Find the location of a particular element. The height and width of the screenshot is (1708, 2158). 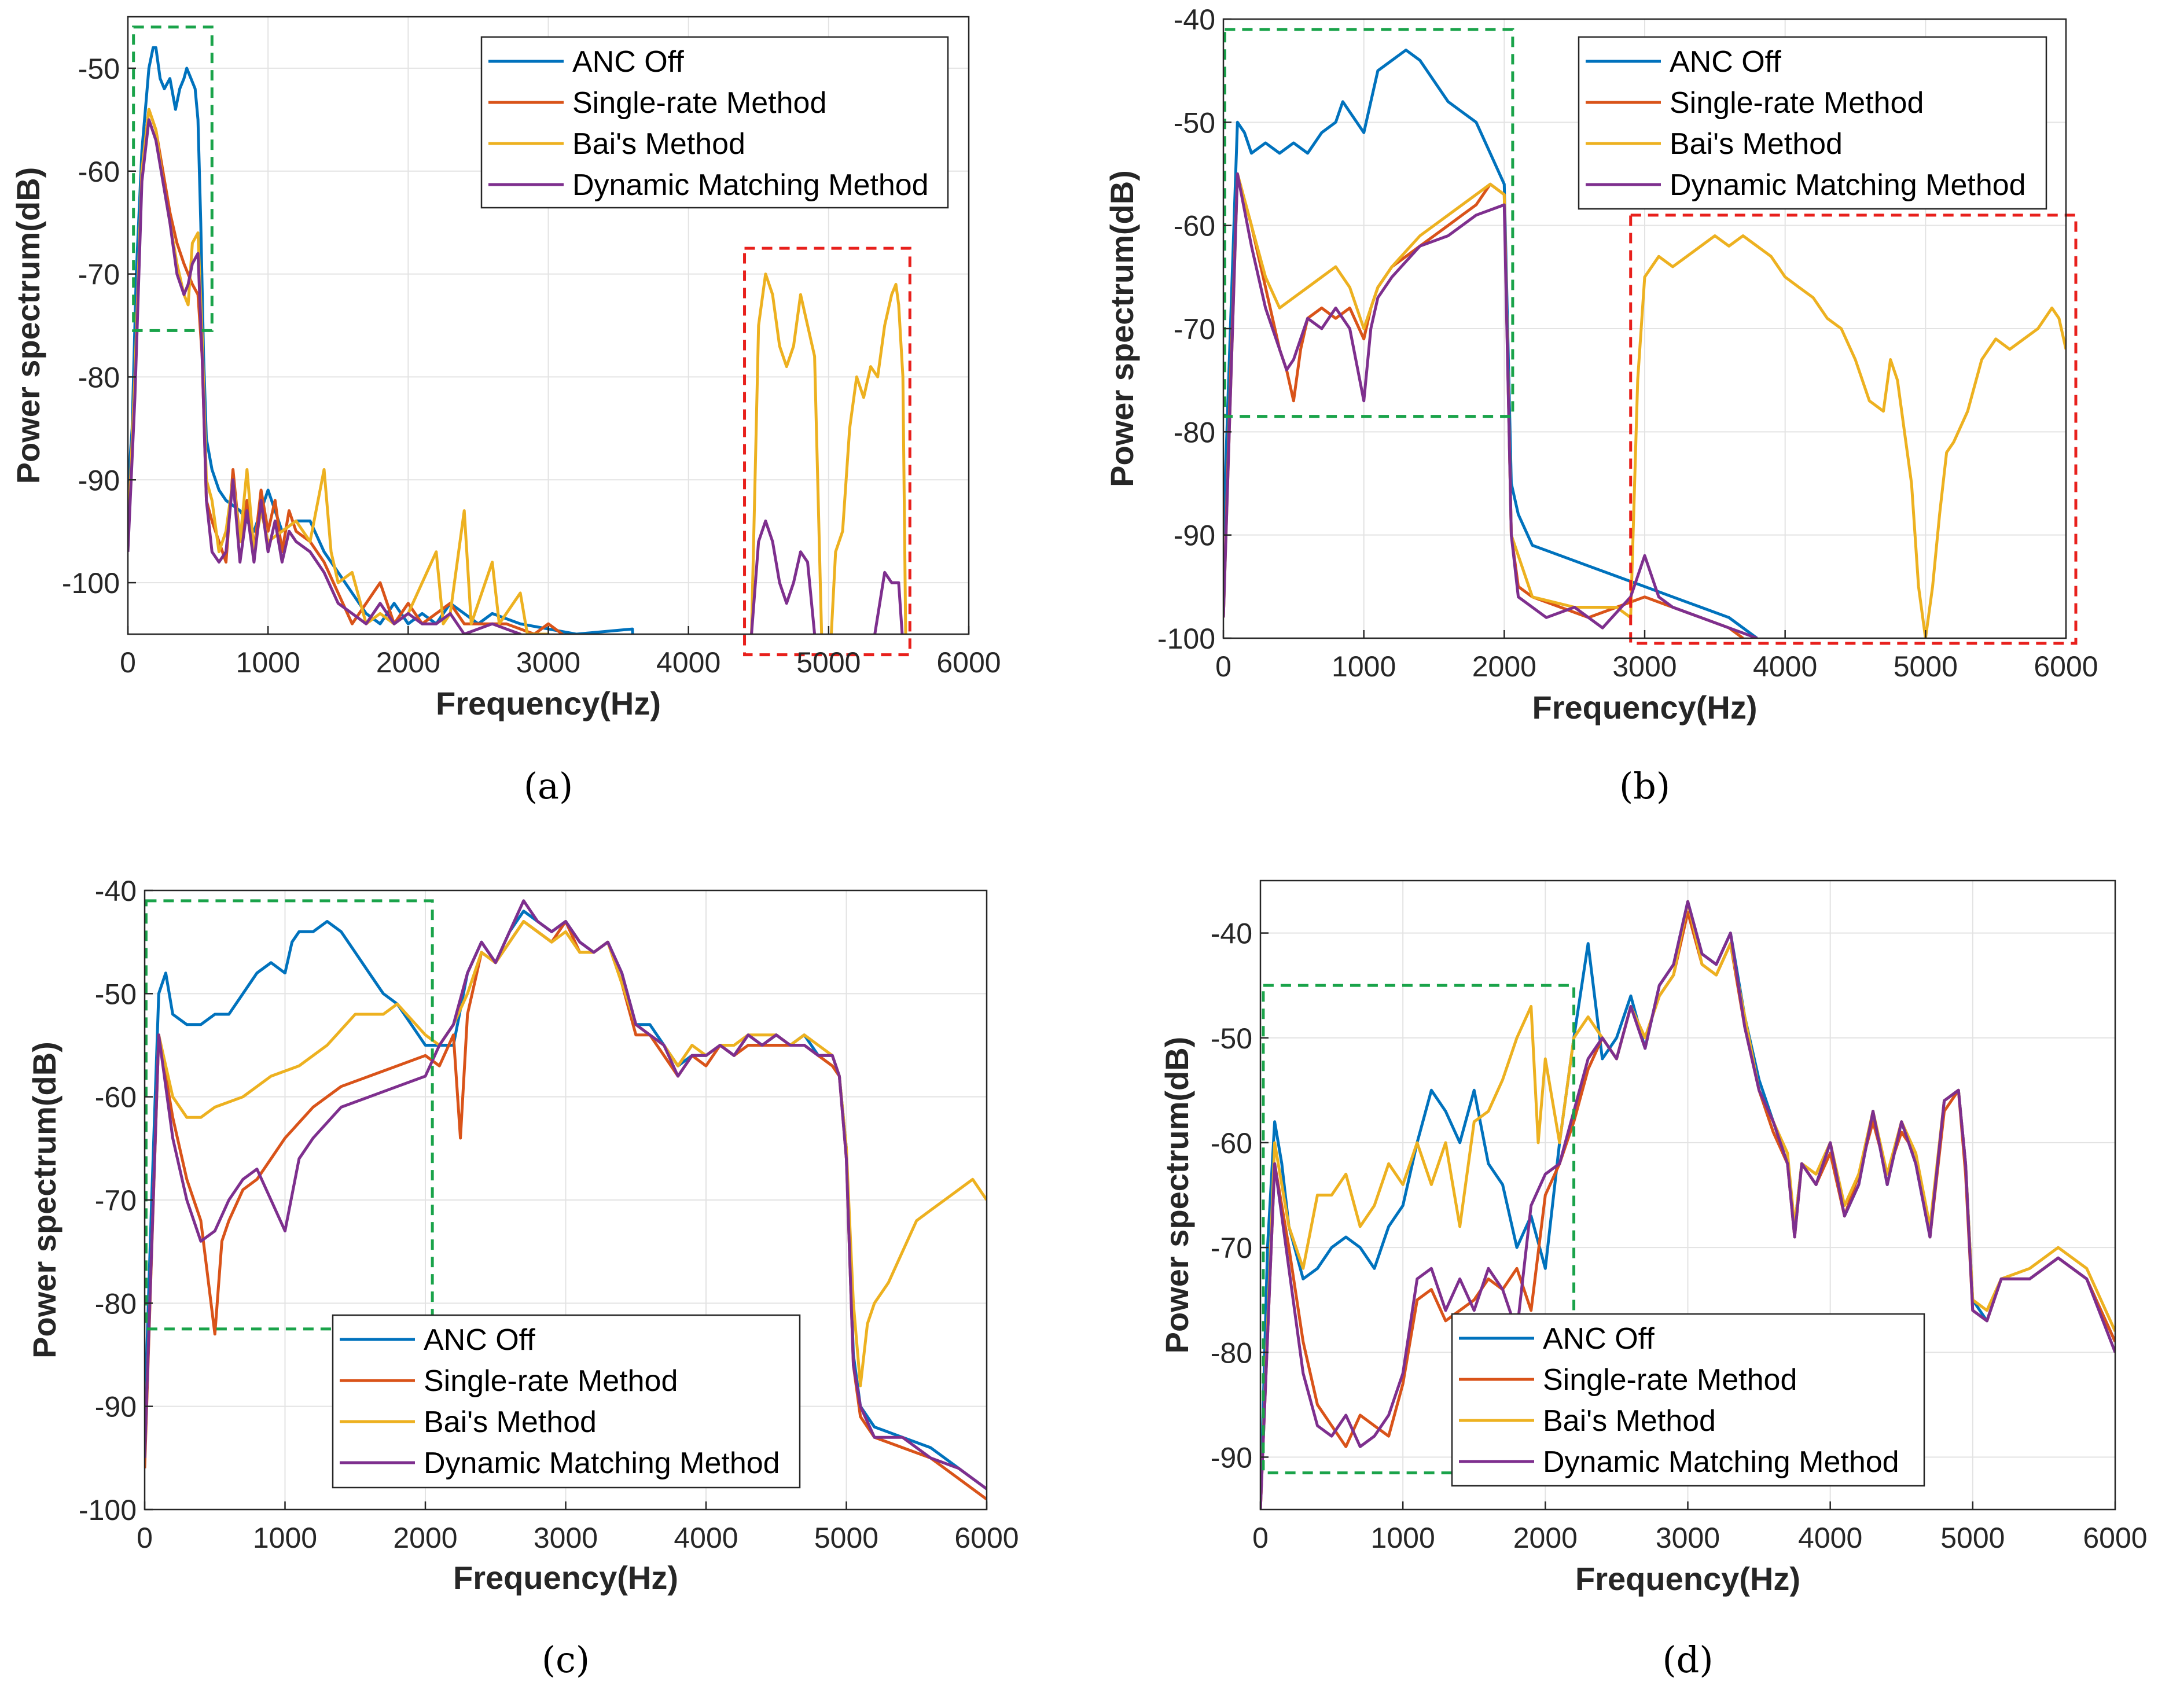

panel-caption: (c) is located at coordinates (566, 1660).